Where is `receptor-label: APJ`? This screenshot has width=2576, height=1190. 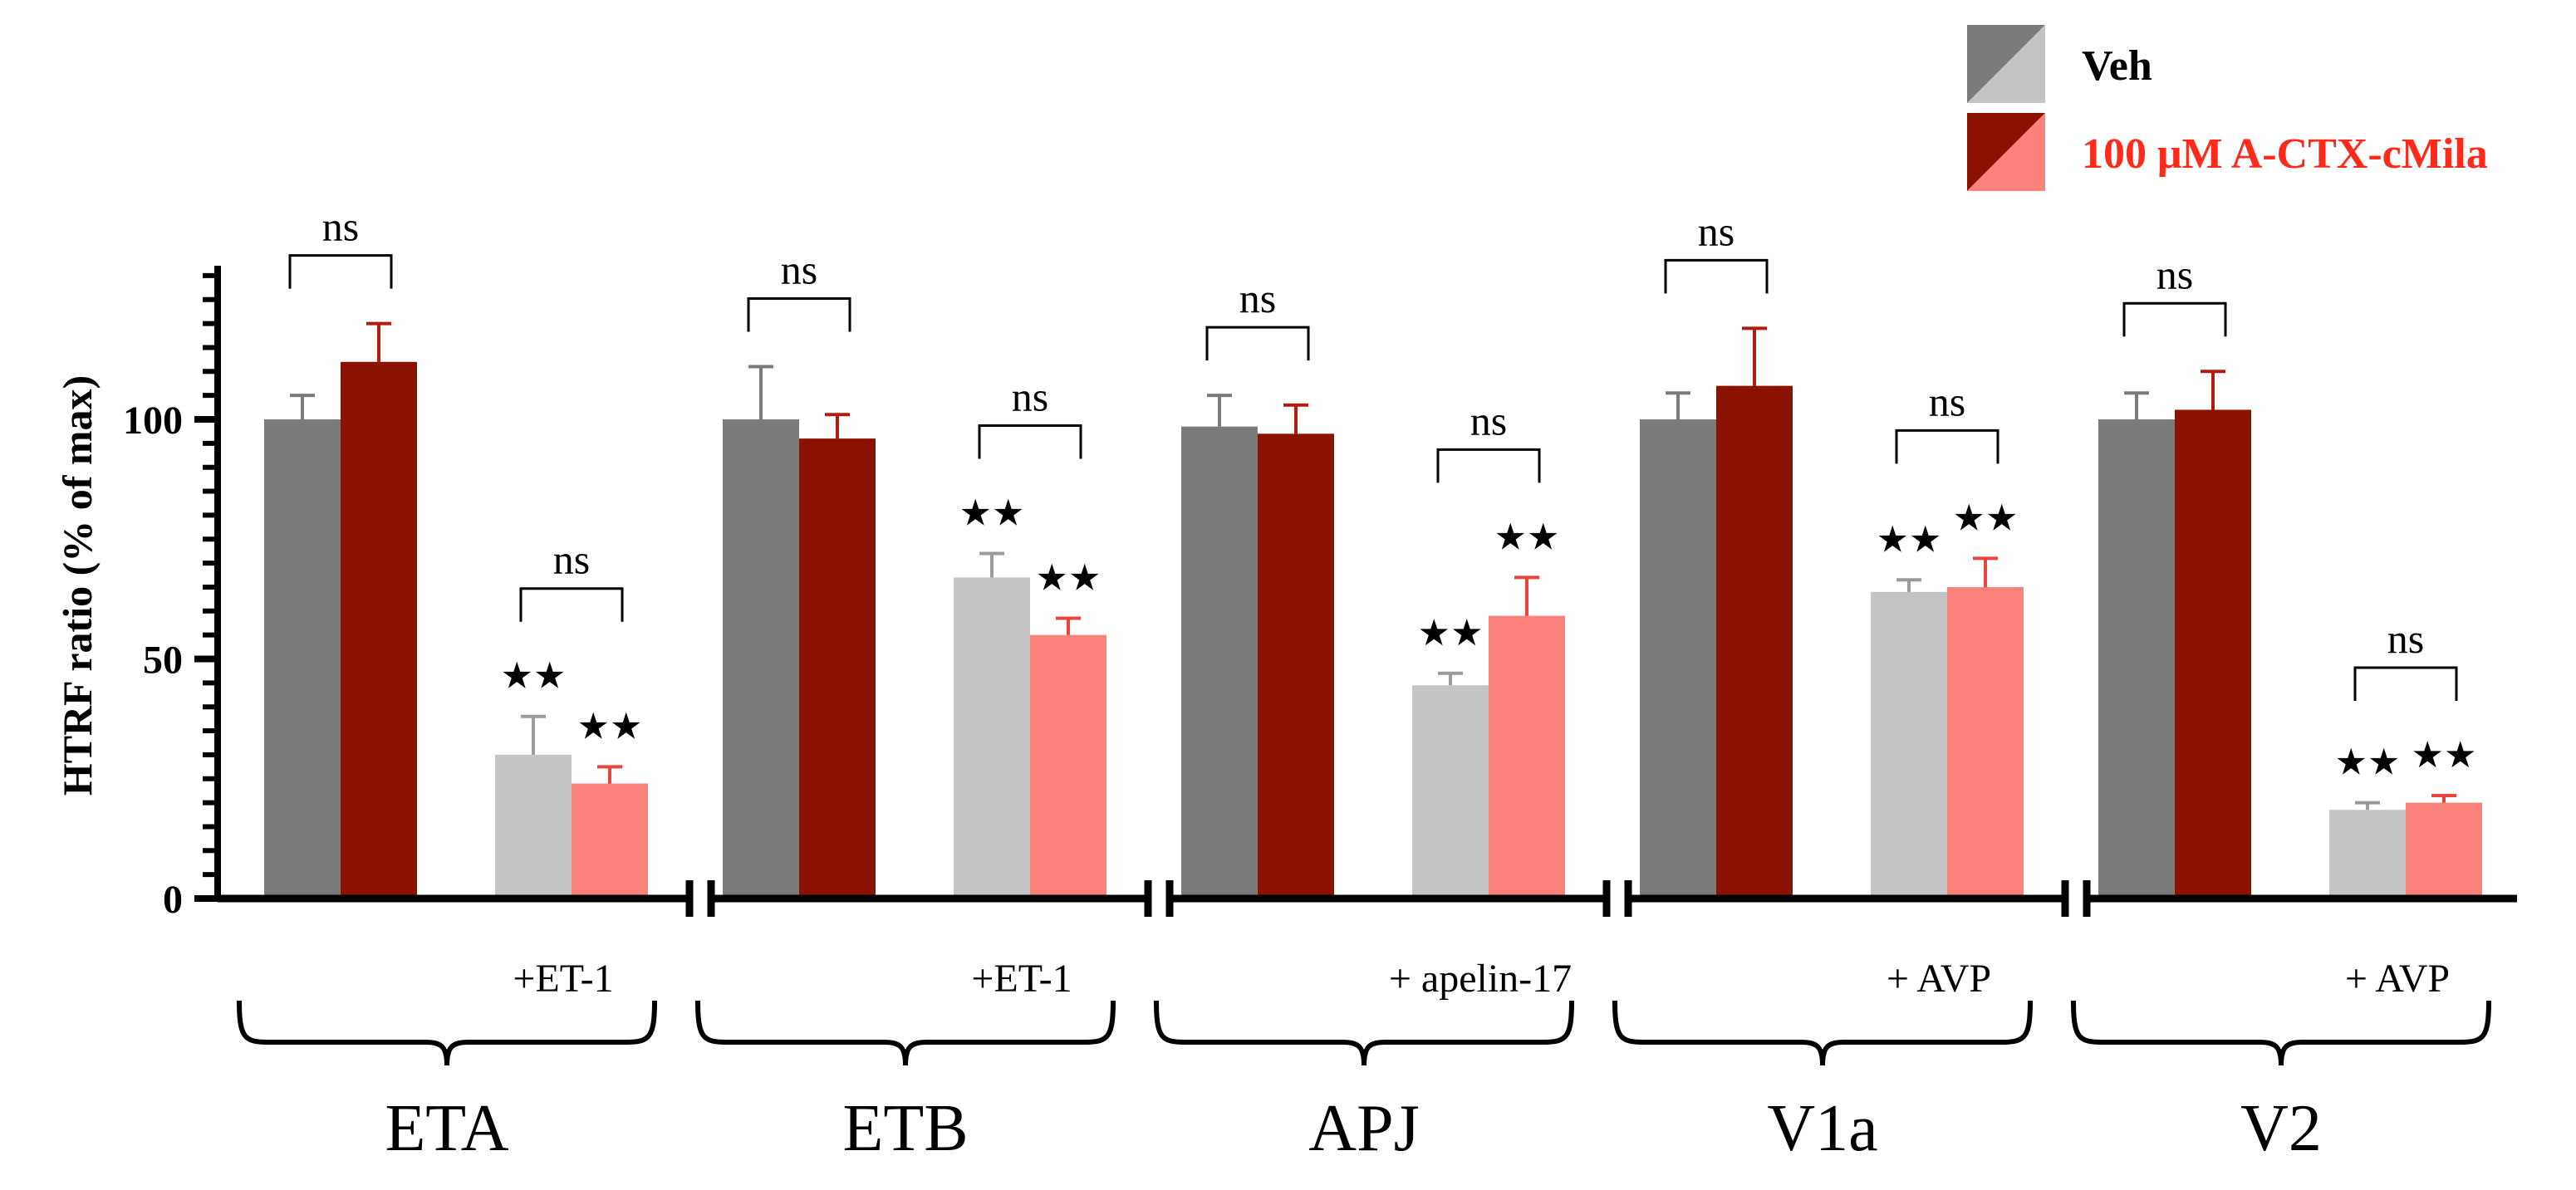 receptor-label: APJ is located at coordinates (1363, 1128).